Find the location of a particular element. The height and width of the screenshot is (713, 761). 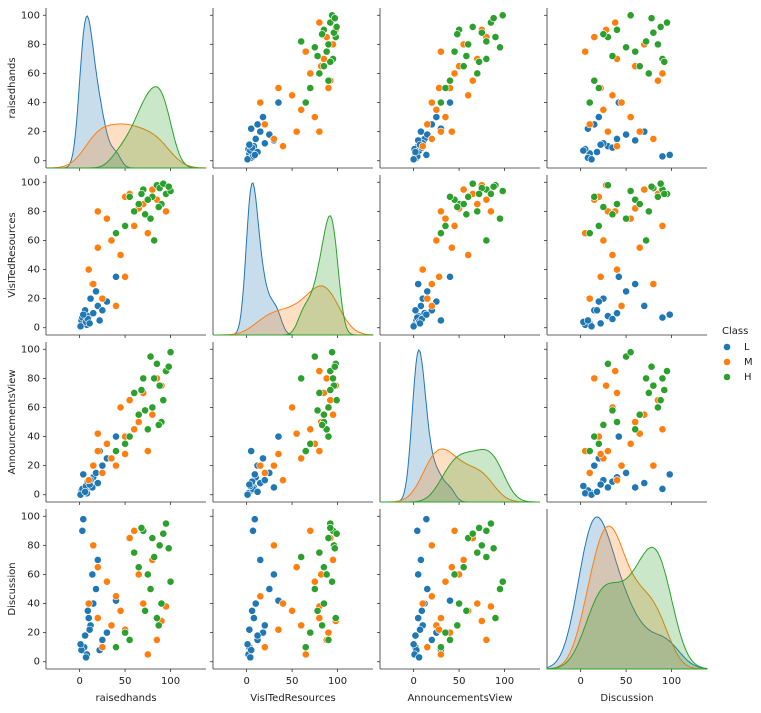

x-tick-label: 100 is located at coordinates (671, 681).